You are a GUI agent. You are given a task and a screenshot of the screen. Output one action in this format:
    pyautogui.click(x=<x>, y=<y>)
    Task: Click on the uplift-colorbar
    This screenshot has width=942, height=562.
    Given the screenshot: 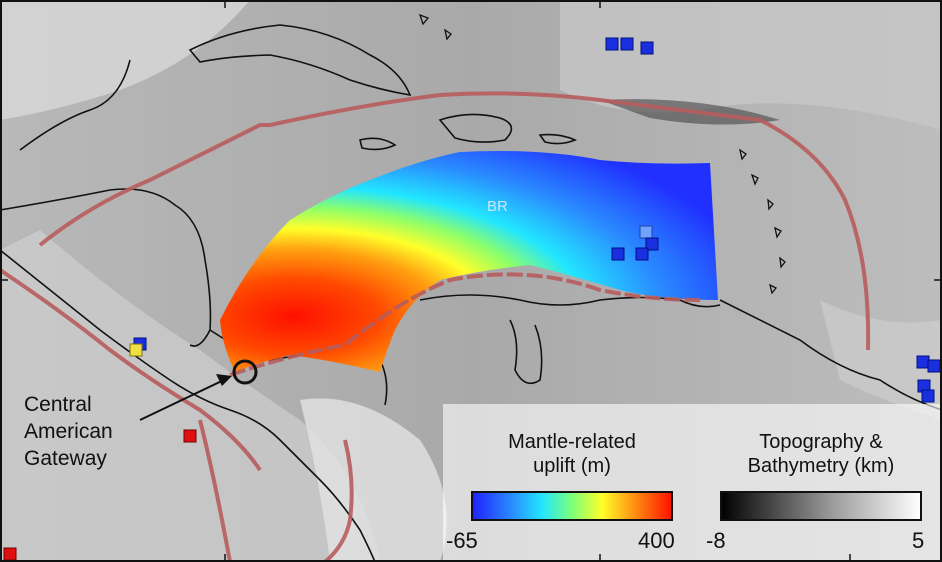 What is the action you would take?
    pyautogui.click(x=572, y=506)
    